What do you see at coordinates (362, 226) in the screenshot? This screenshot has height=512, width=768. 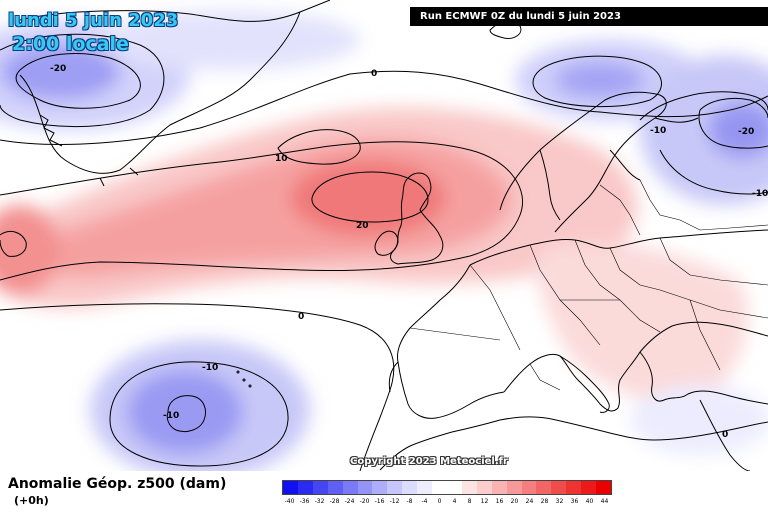 I see `contour-label: 20` at bounding box center [362, 226].